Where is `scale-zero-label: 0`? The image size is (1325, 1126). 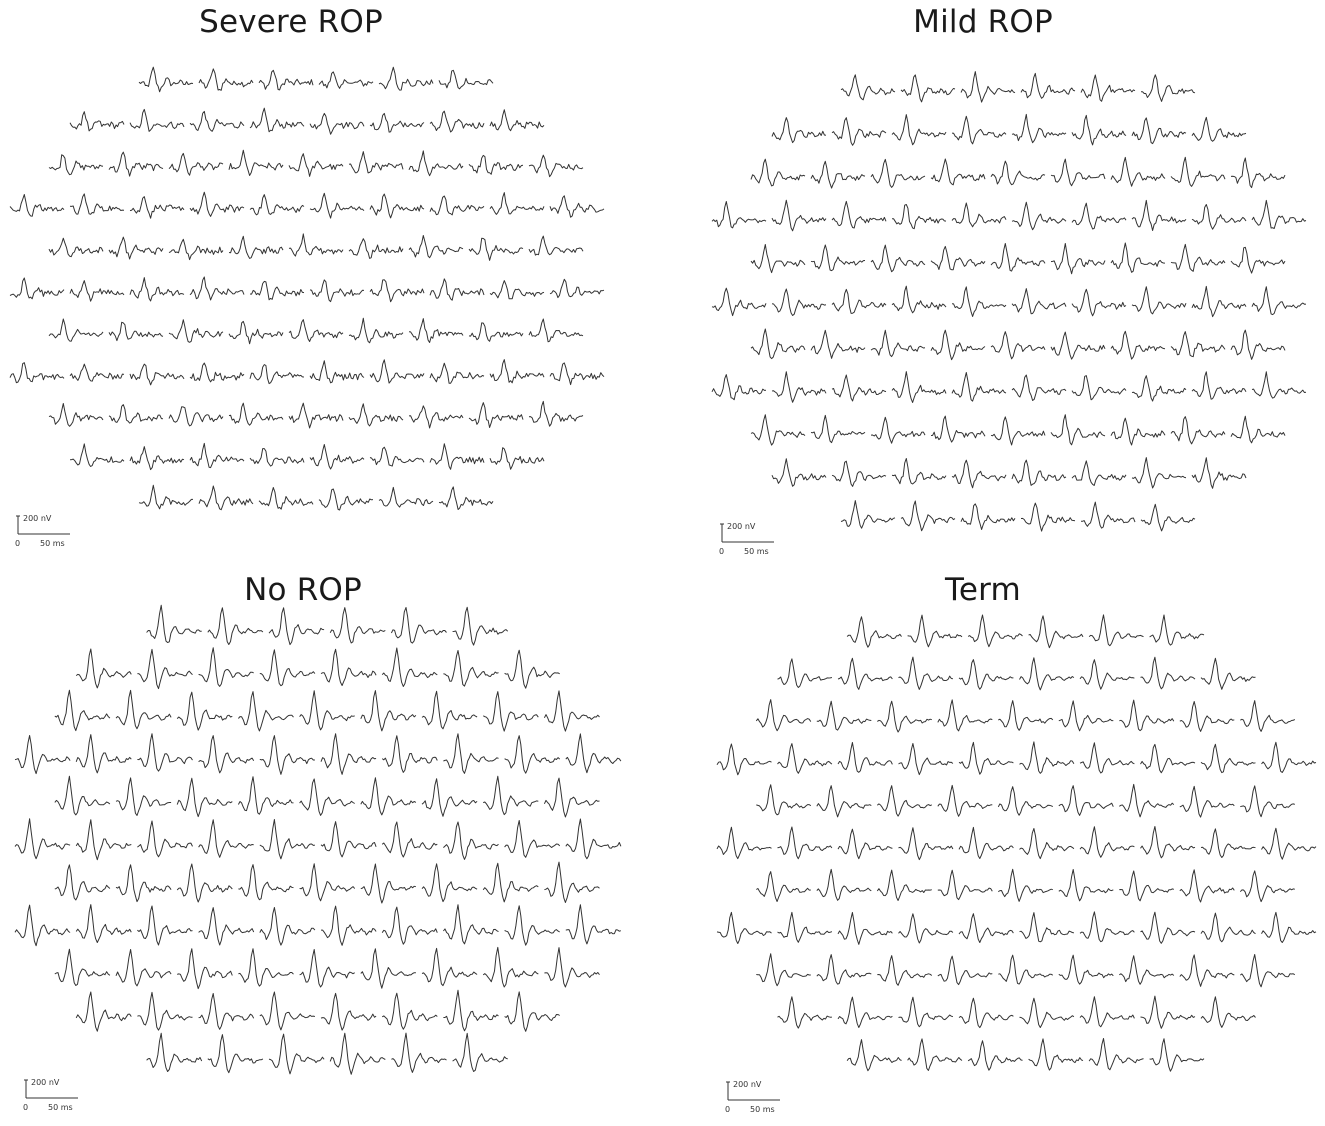 scale-zero-label: 0 is located at coordinates (25, 1107).